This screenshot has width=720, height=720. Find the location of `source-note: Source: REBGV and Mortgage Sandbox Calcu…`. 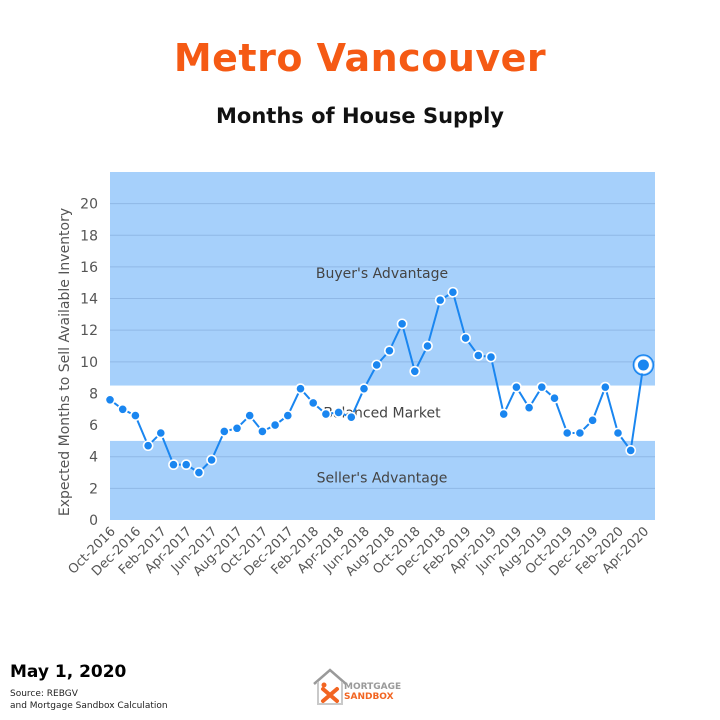

source-note: Source: REBGV and Mortgage Sandbox Calcu… is located at coordinates (89, 700).